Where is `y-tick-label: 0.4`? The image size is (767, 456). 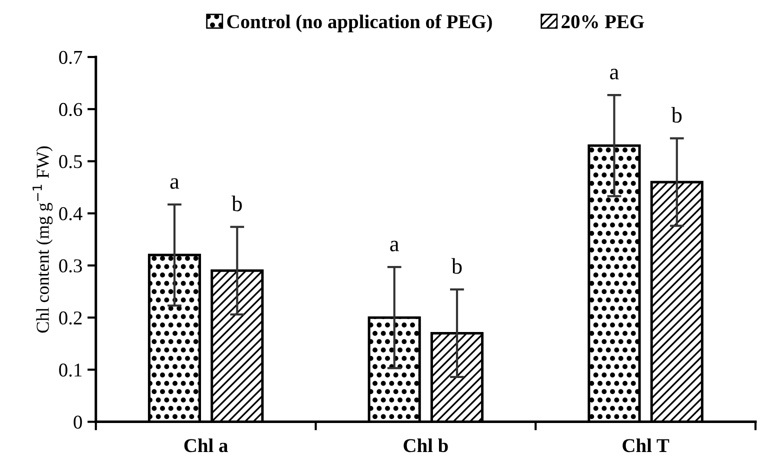 y-tick-label: 0.4 is located at coordinates (70, 213).